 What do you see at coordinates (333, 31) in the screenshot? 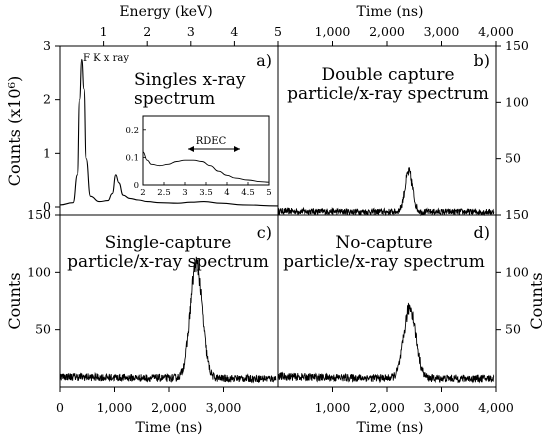
I see `top-time-tick-label: 1,000` at bounding box center [333, 31].